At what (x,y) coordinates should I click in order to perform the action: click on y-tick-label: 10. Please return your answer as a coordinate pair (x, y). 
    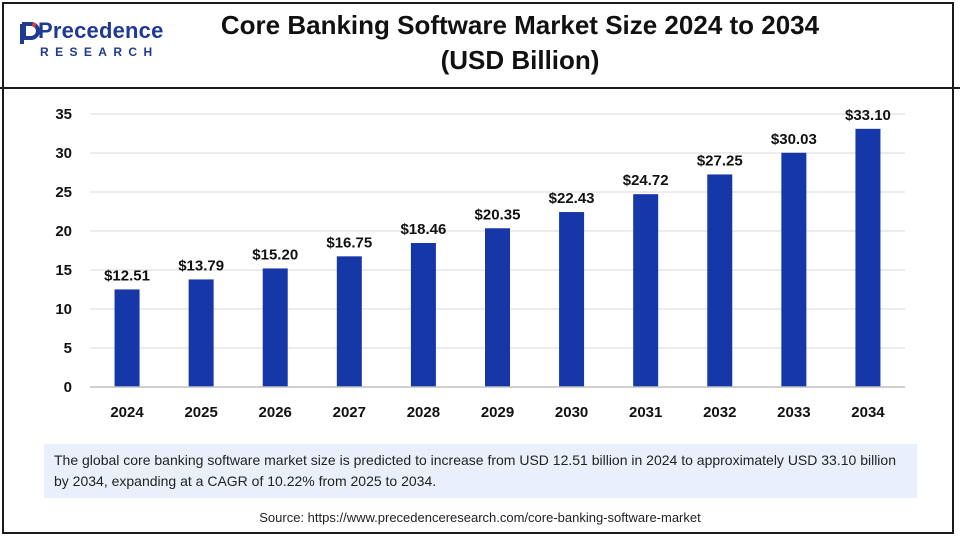
    Looking at the image, I should click on (63, 309).